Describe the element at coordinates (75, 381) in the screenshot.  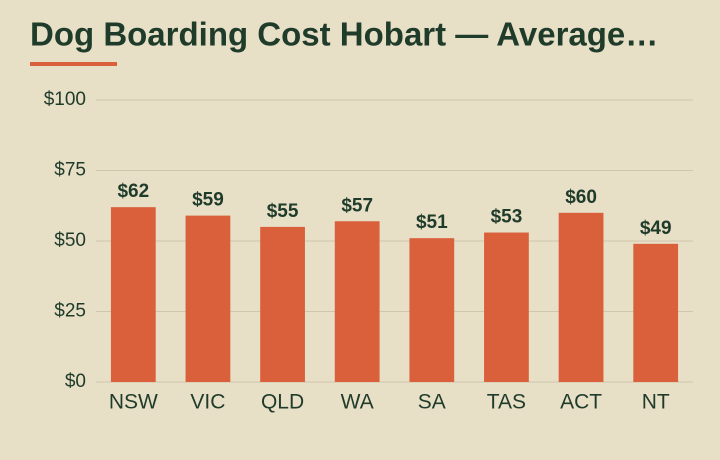
I see `y-tick-label: $0` at that location.